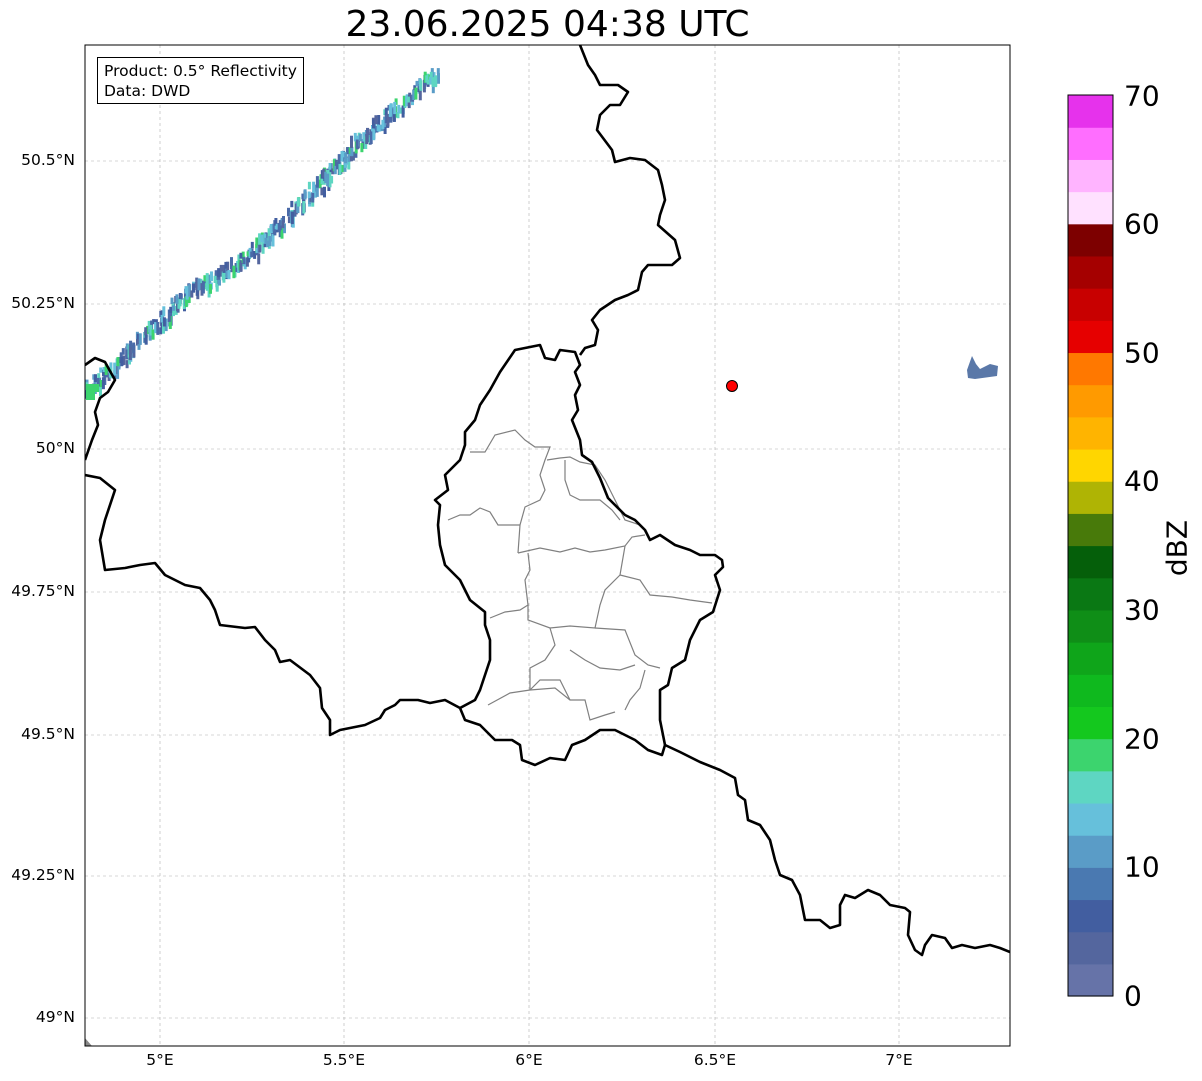  I want to click on lat-tick-label: 49.75°N, so click(43, 591).